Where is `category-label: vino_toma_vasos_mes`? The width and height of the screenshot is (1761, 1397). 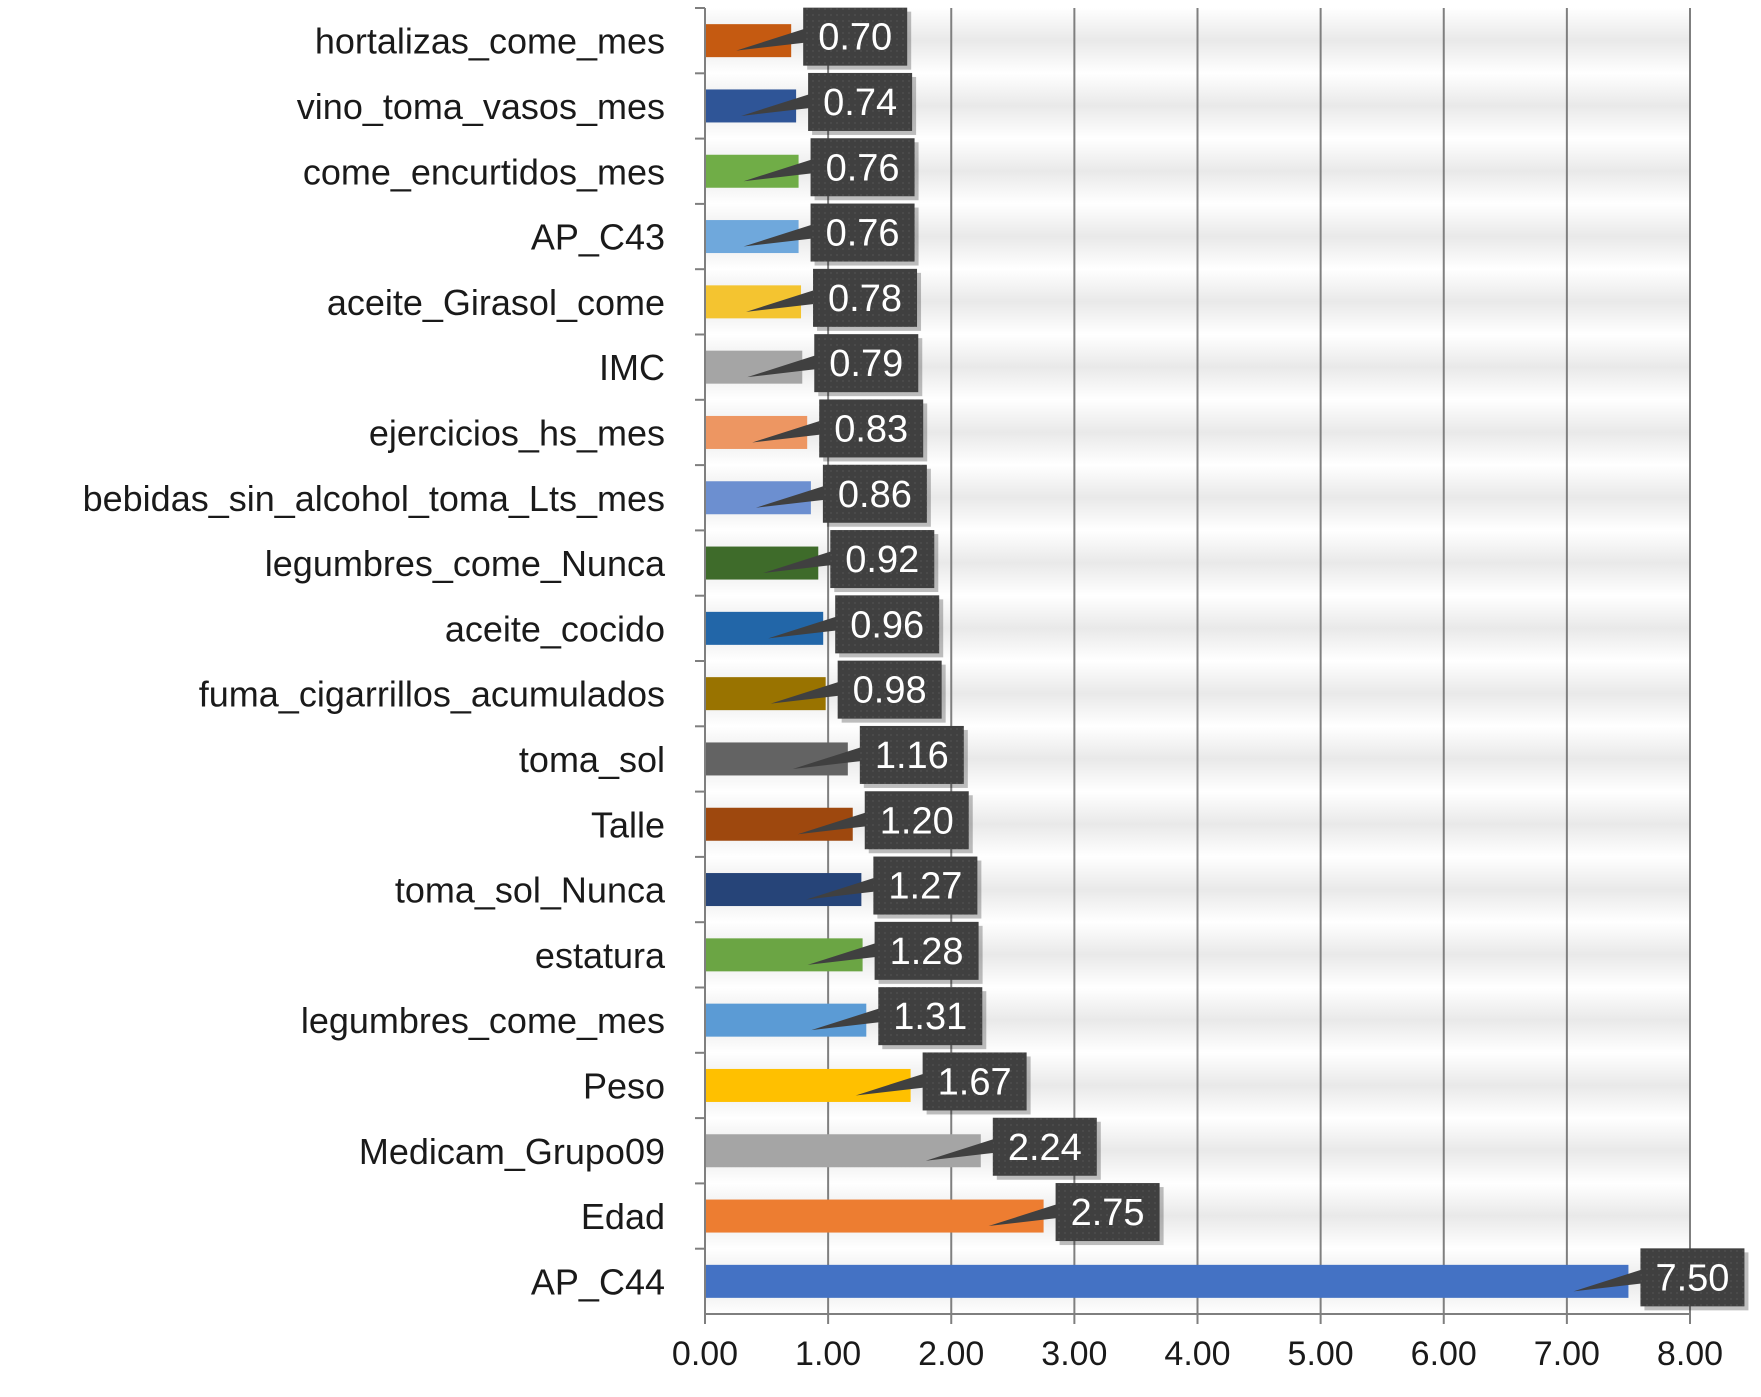 category-label: vino_toma_vasos_mes is located at coordinates (481, 106).